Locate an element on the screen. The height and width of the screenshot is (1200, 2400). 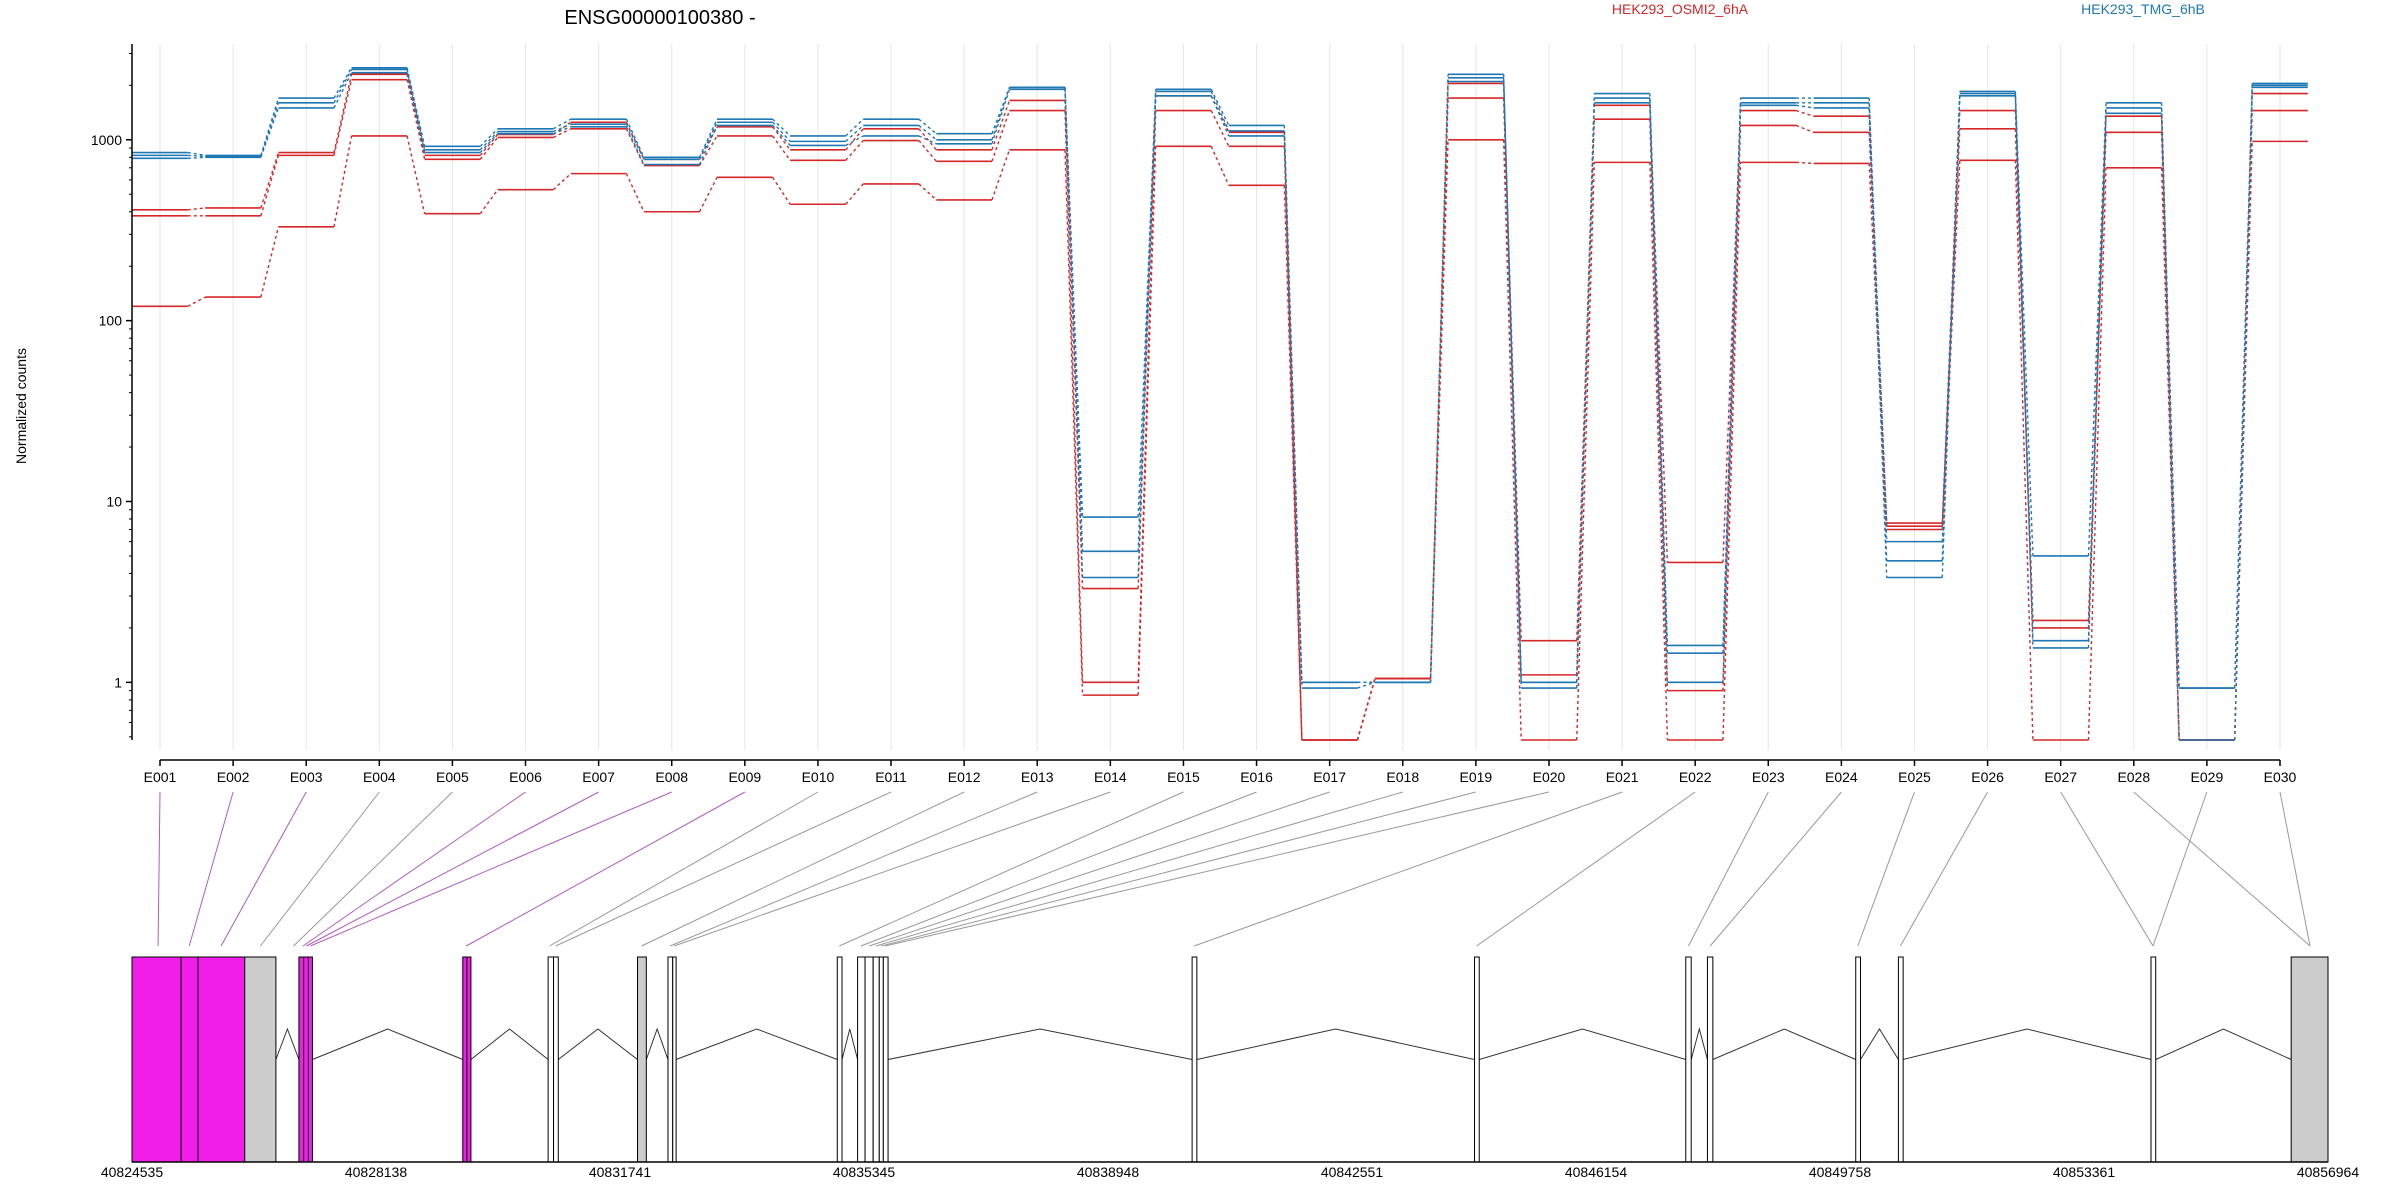
x-tick-label: E028 is located at coordinates (2133, 777).